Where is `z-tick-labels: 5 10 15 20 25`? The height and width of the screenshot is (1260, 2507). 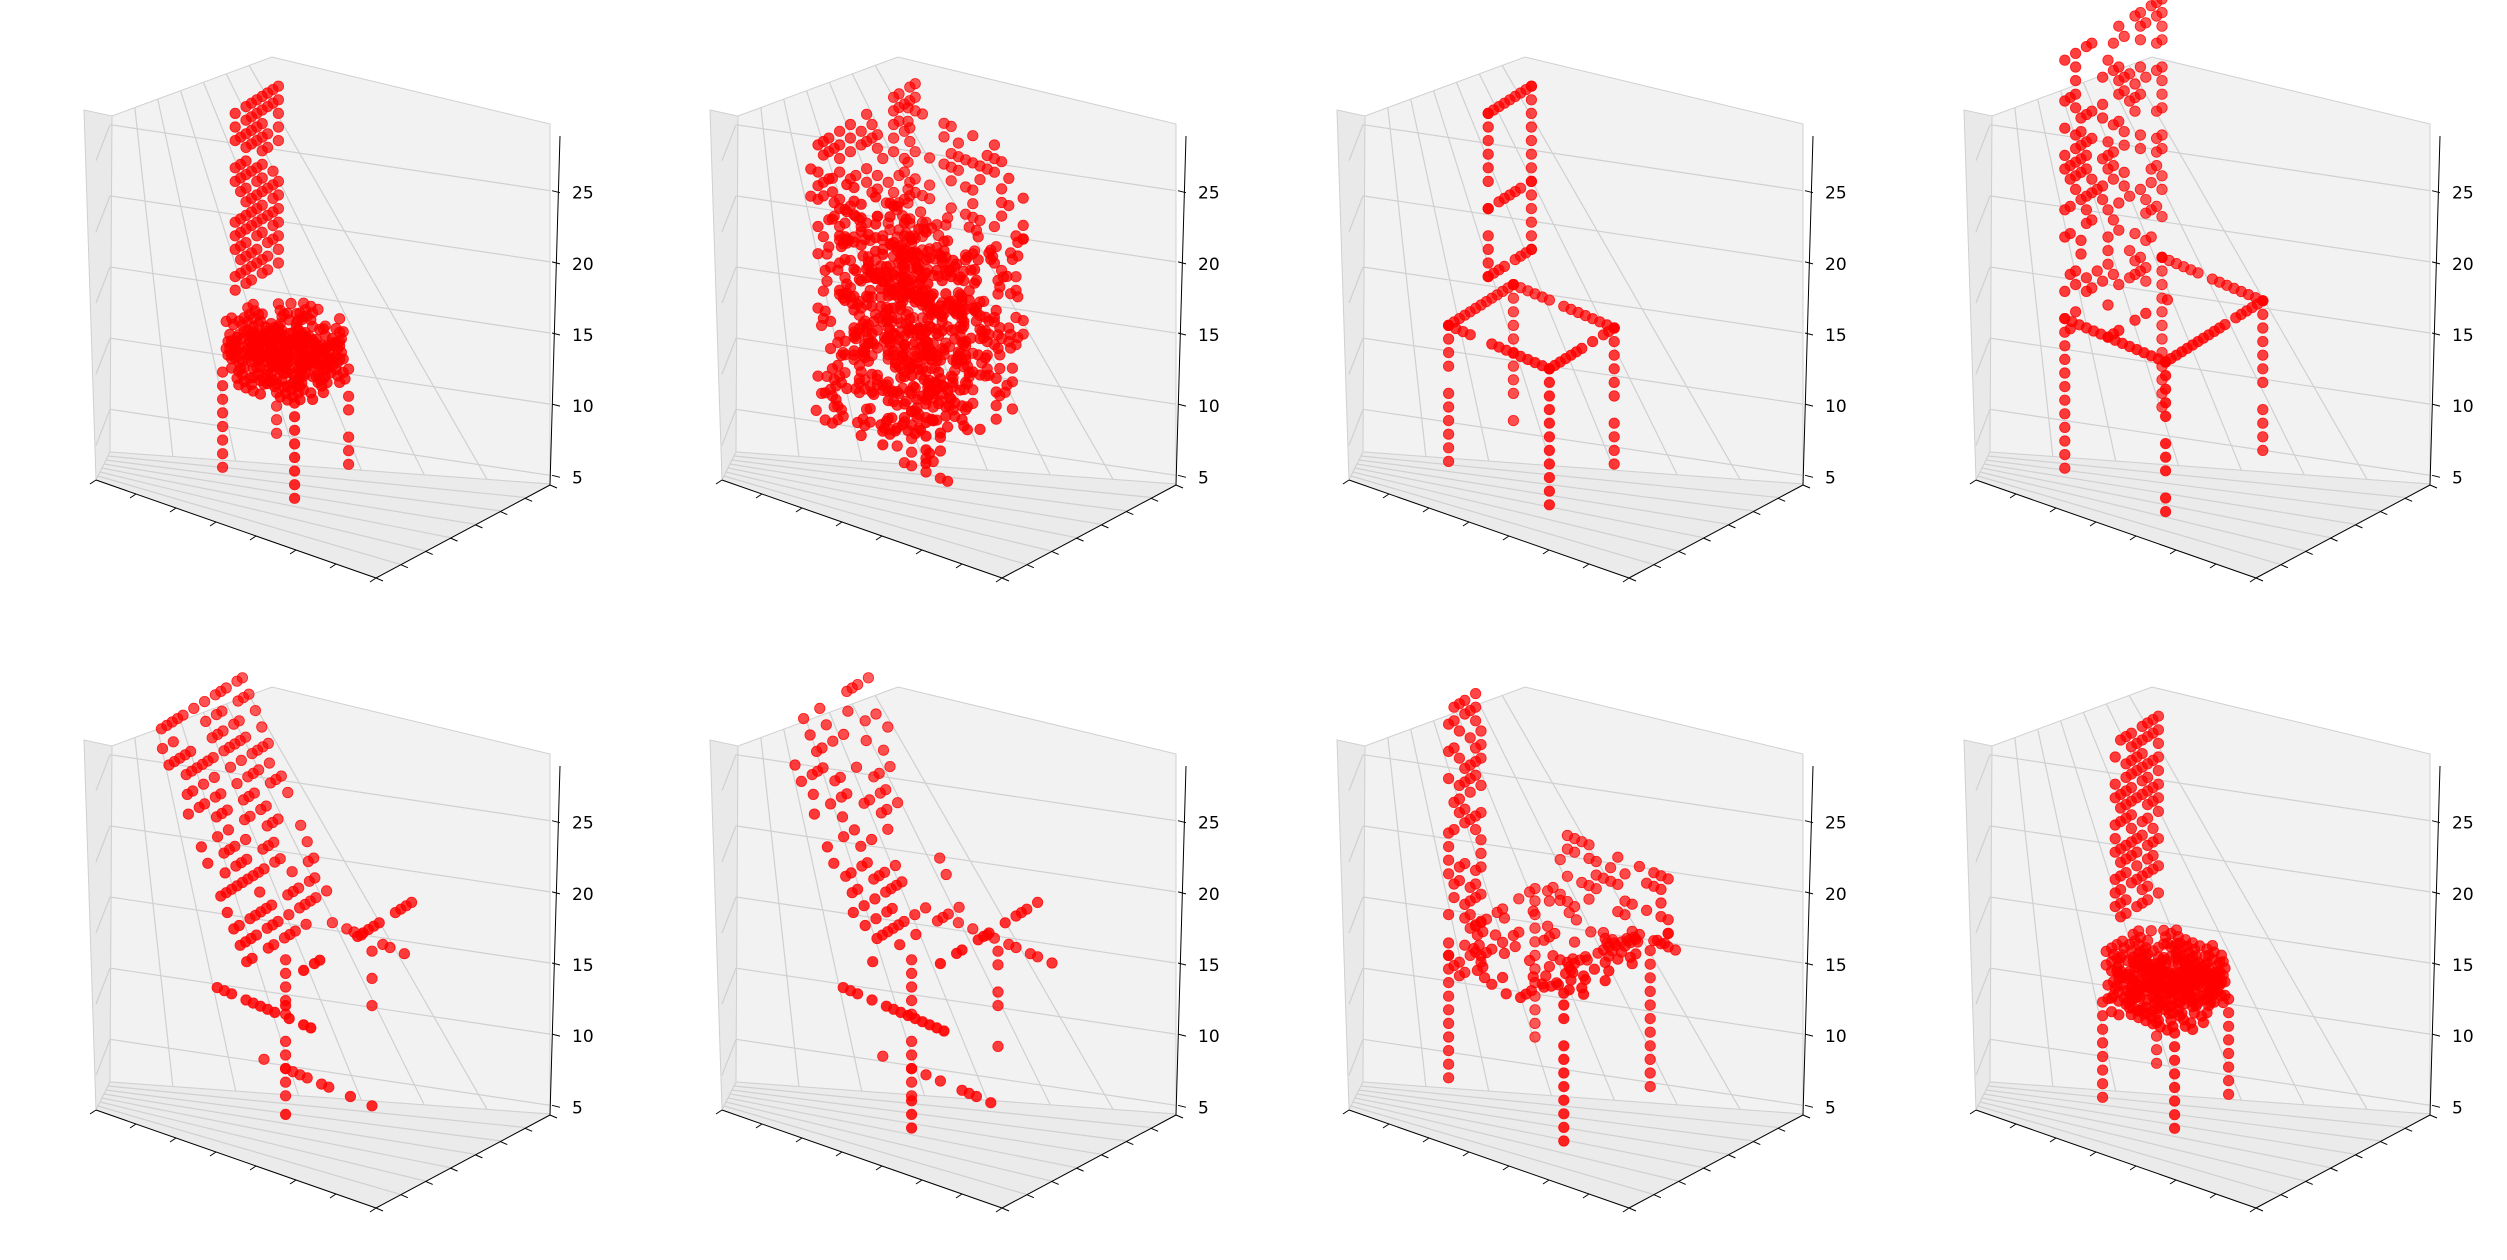 z-tick-labels: 5 10 15 20 25 is located at coordinates (1198, 966).